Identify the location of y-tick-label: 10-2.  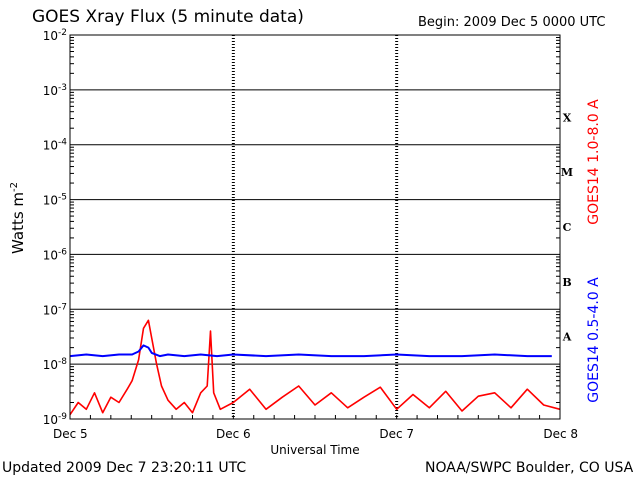
(55, 35).